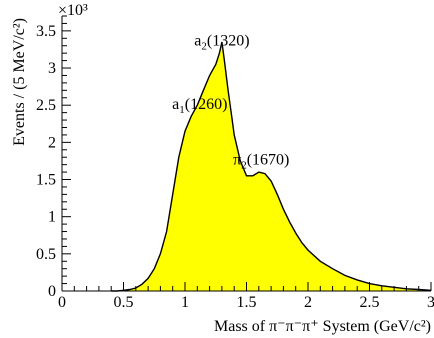 The width and height of the screenshot is (434, 338). What do you see at coordinates (52, 291) in the screenshot?
I see `y-tick-label: 0` at bounding box center [52, 291].